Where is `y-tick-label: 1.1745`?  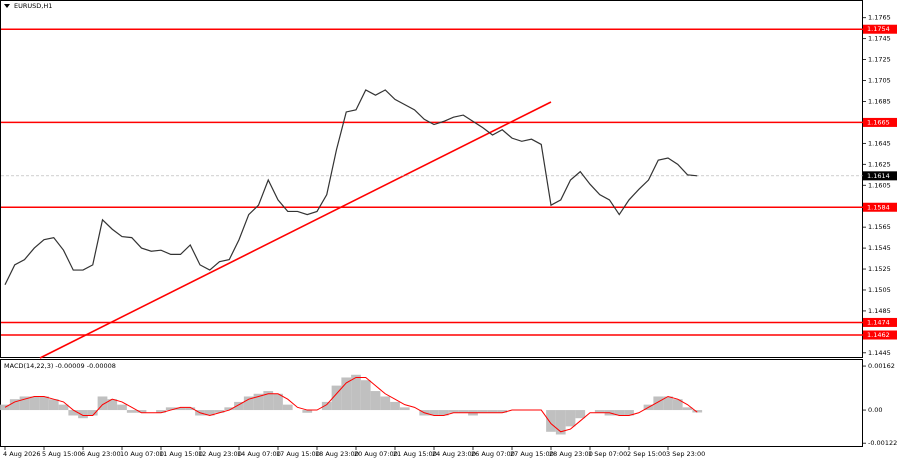 y-tick-label: 1.1745 is located at coordinates (879, 39).